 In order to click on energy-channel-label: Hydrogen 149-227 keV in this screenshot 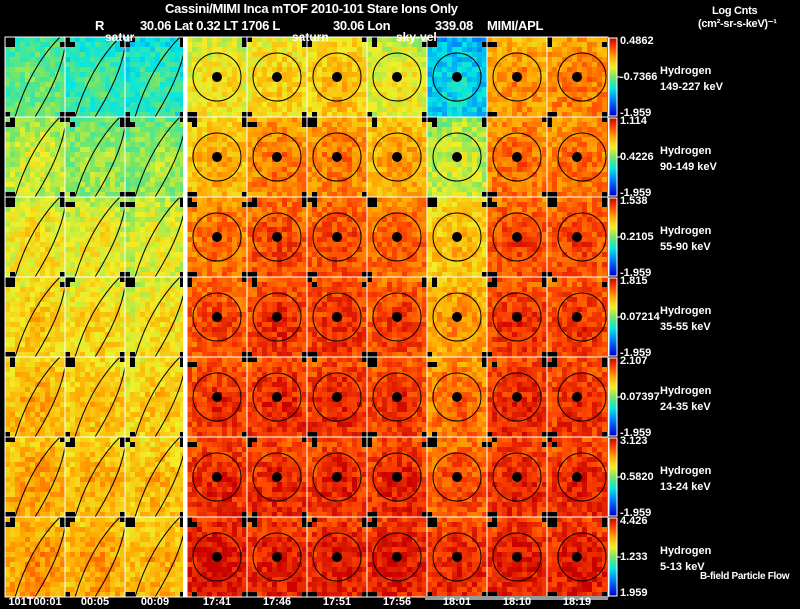, I will do `click(691, 79)`.